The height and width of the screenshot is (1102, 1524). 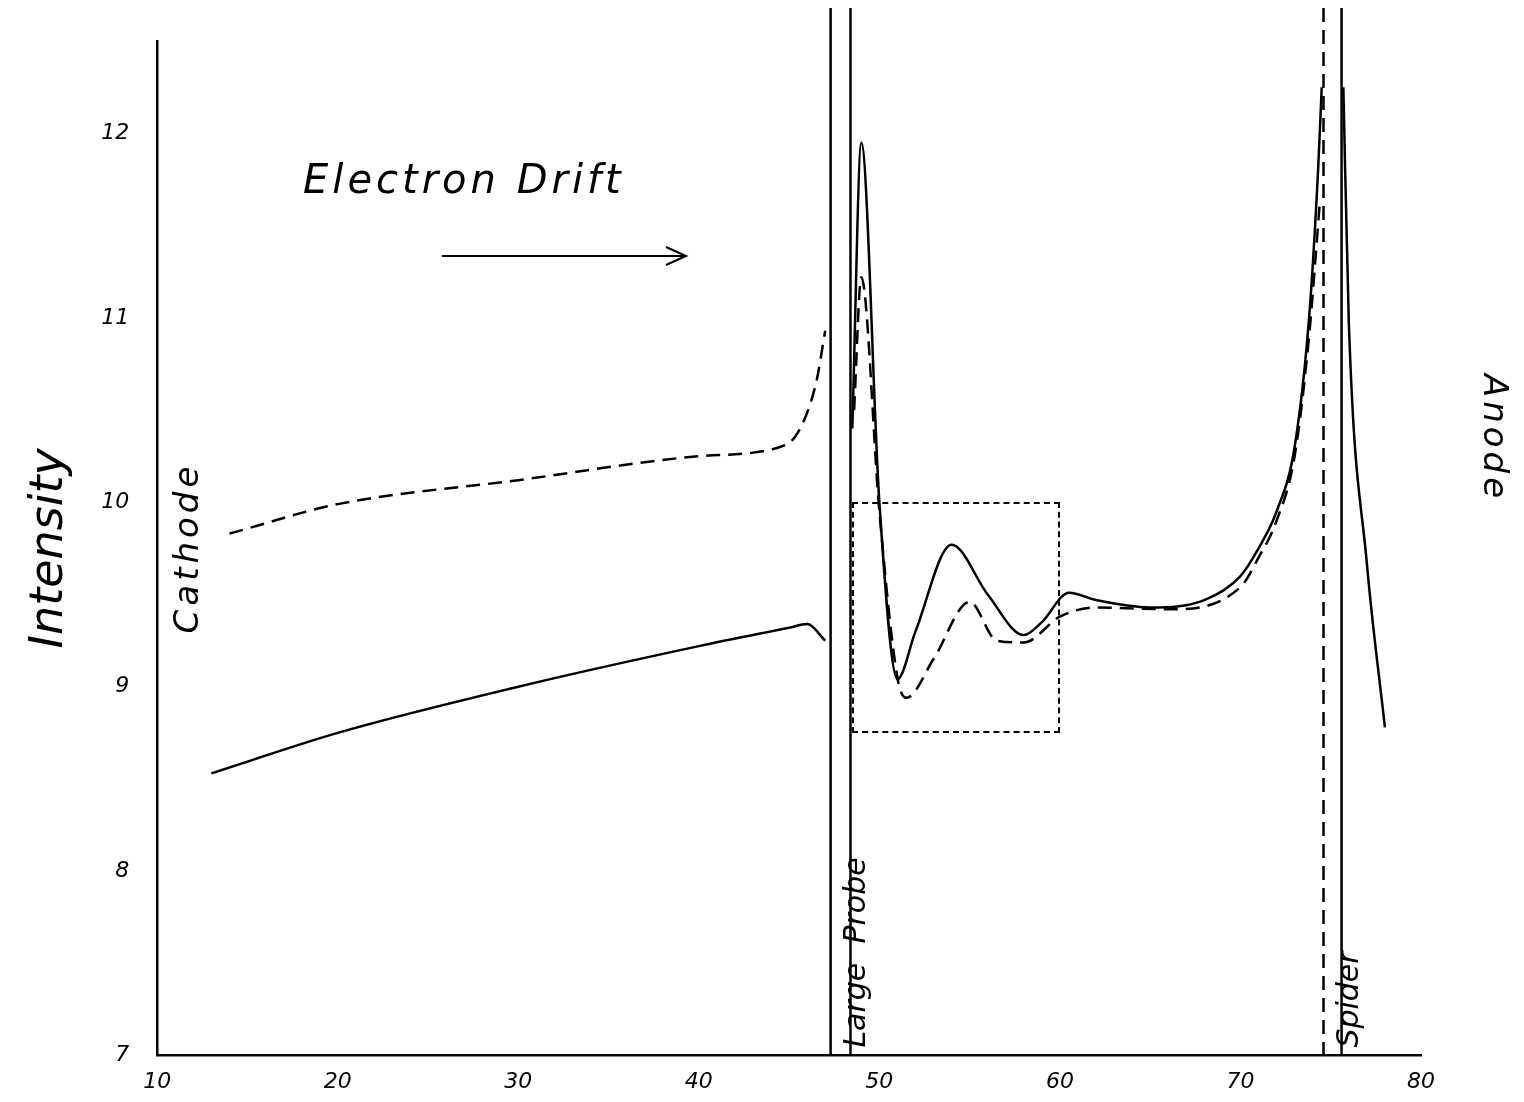 What do you see at coordinates (157, 1080) in the screenshot?
I see `x-tick-label: 10` at bounding box center [157, 1080].